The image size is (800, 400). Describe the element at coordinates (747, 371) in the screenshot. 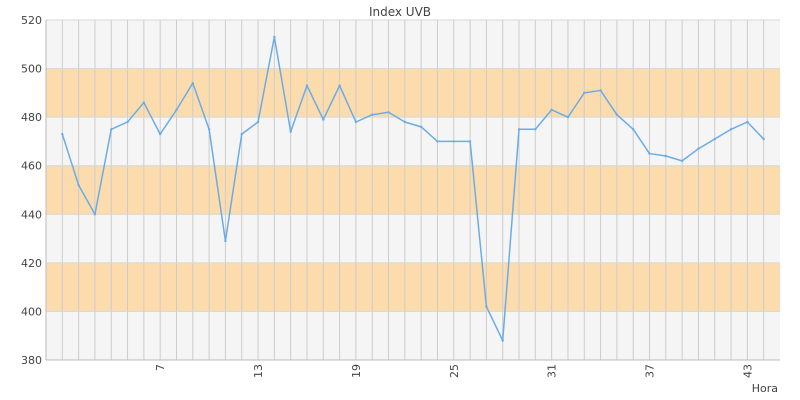

I see `x-tick-label: 43` at that location.